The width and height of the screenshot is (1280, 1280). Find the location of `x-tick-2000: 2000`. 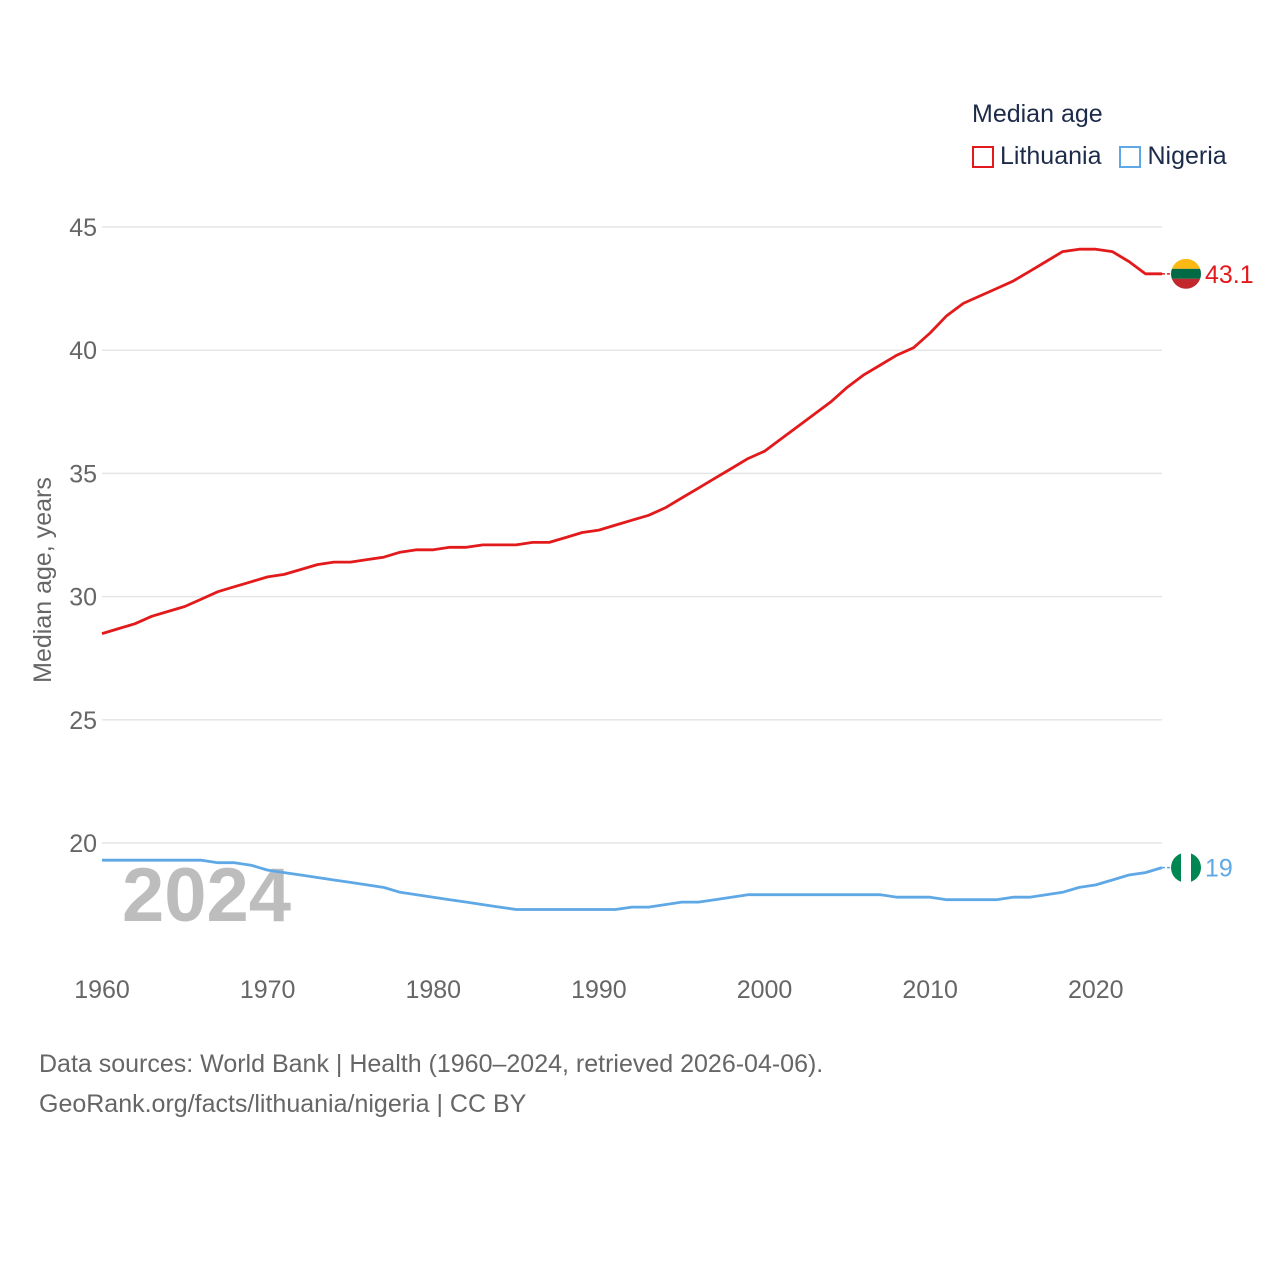

x-tick-2000: 2000 is located at coordinates (765, 990).